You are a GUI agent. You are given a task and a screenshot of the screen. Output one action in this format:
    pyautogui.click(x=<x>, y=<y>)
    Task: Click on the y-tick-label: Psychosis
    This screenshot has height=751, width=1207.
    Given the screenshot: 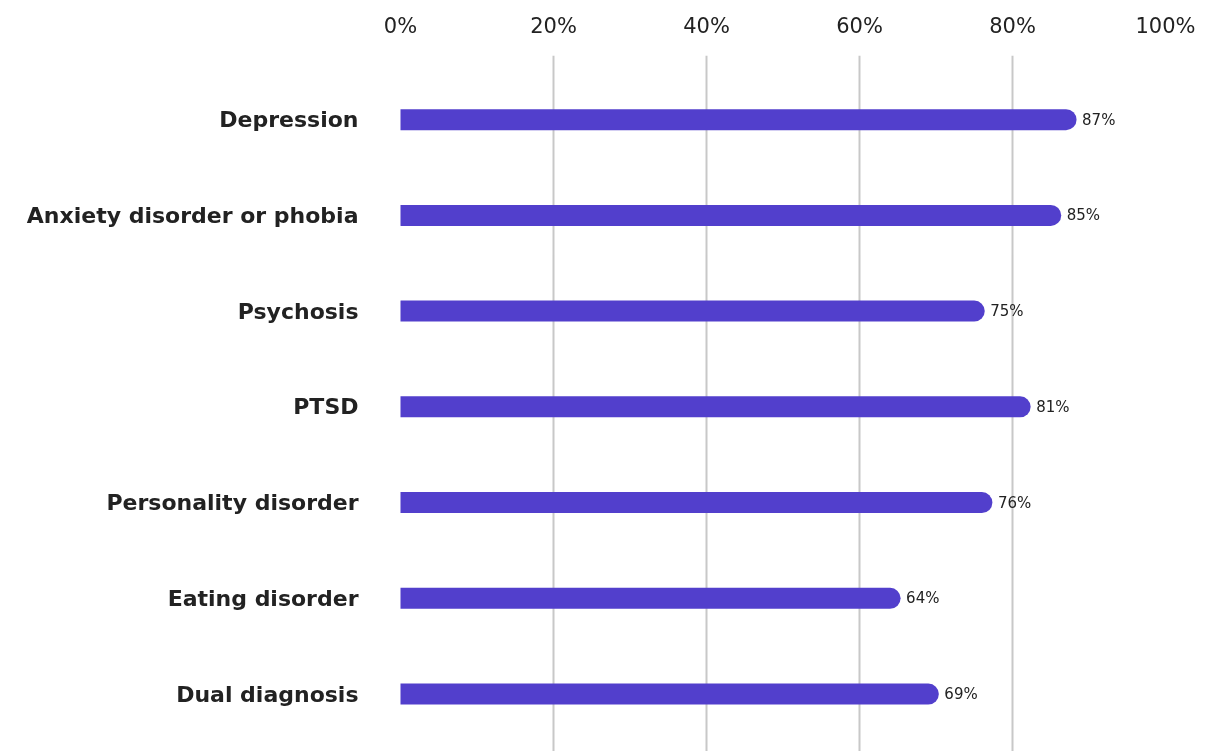 What is the action you would take?
    pyautogui.click(x=298, y=311)
    